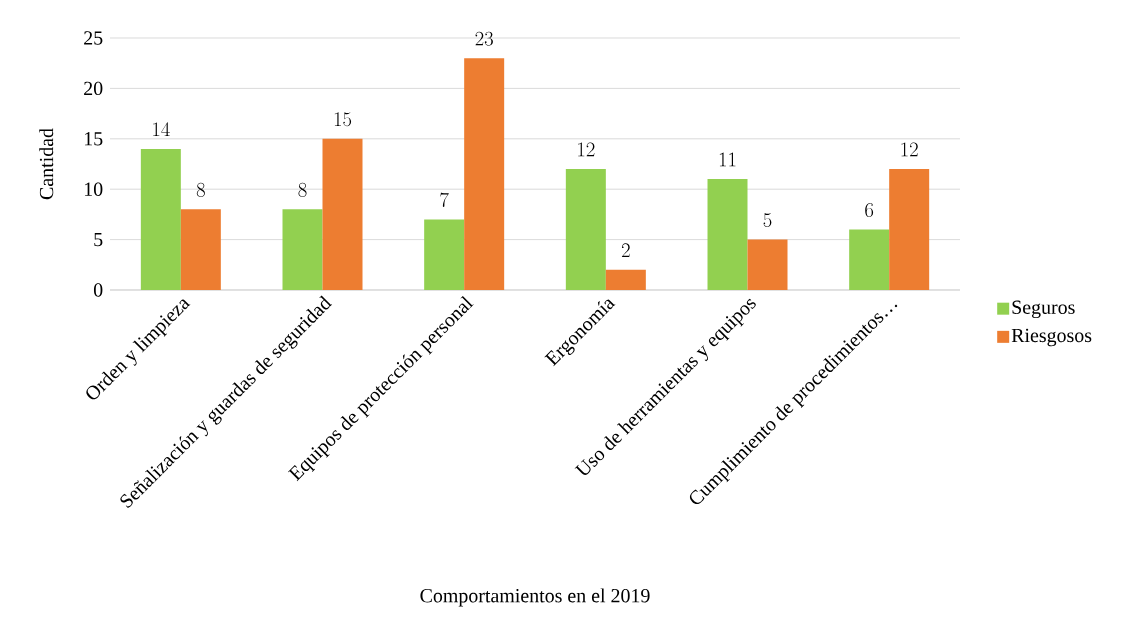  Describe the element at coordinates (98, 290) in the screenshot. I see `y-tick-label: 0` at that location.